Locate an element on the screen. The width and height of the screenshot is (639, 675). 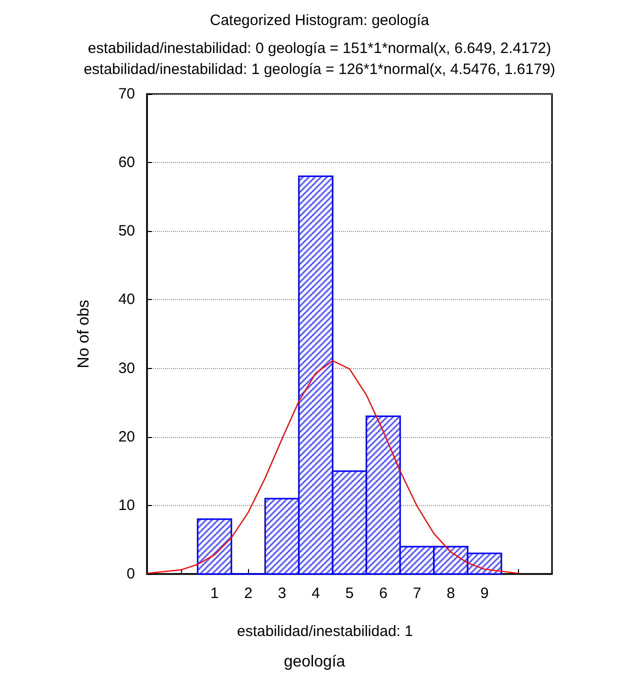
chart-title: Categorized Histogram: geología is located at coordinates (320, 20).